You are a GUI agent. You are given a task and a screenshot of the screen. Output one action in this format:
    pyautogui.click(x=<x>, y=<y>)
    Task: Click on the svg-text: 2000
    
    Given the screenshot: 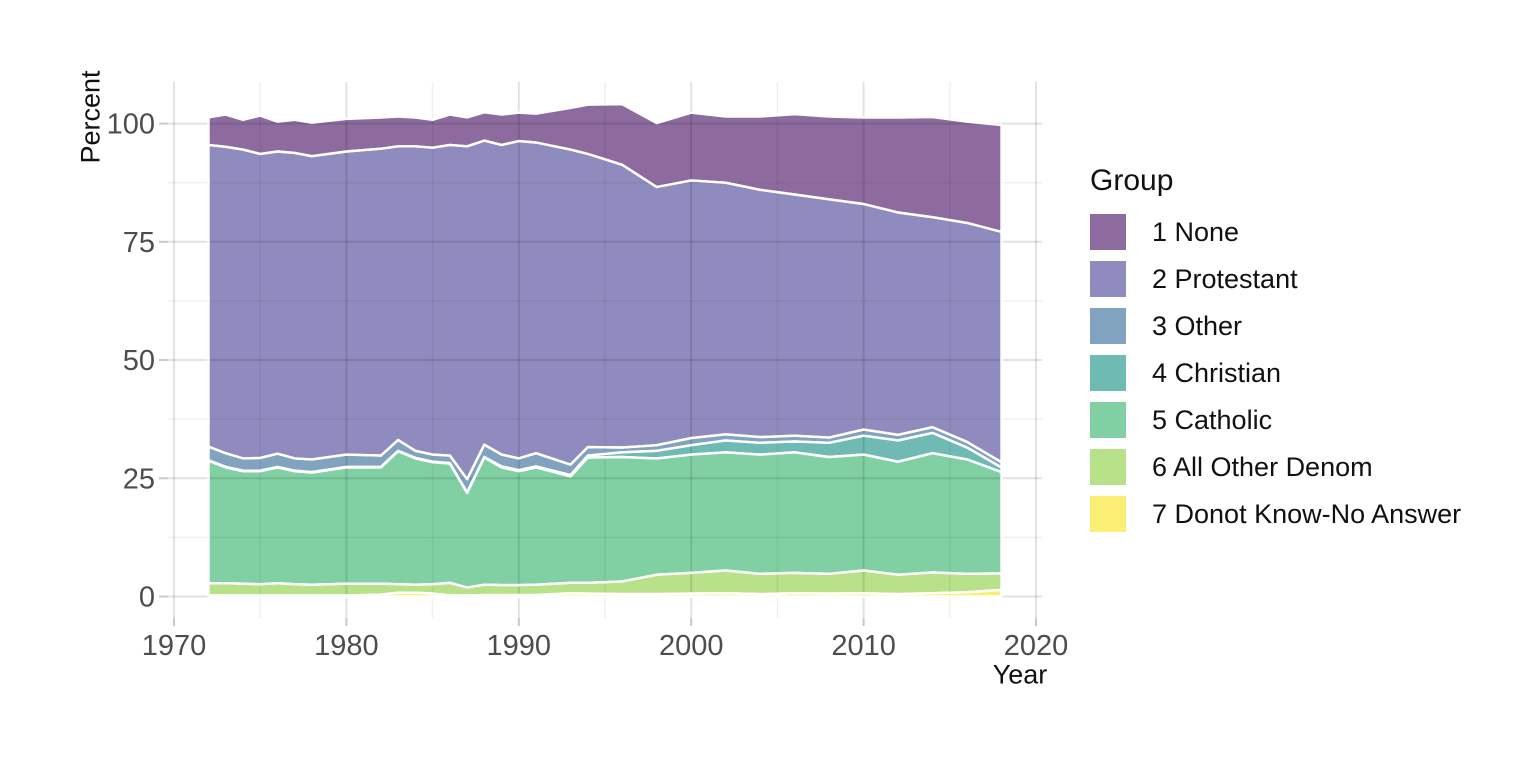 What is the action you would take?
    pyautogui.click(x=691, y=646)
    